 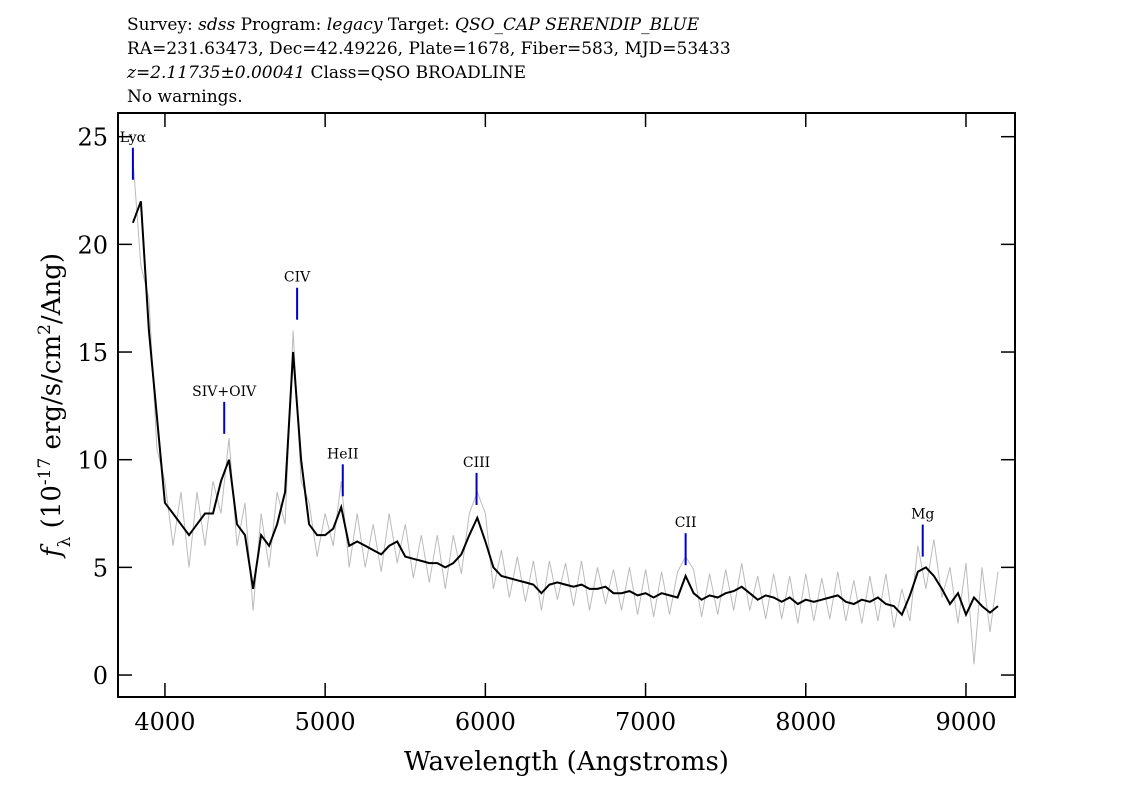 I want to click on x-tick-label: 7000, so click(x=645, y=722).